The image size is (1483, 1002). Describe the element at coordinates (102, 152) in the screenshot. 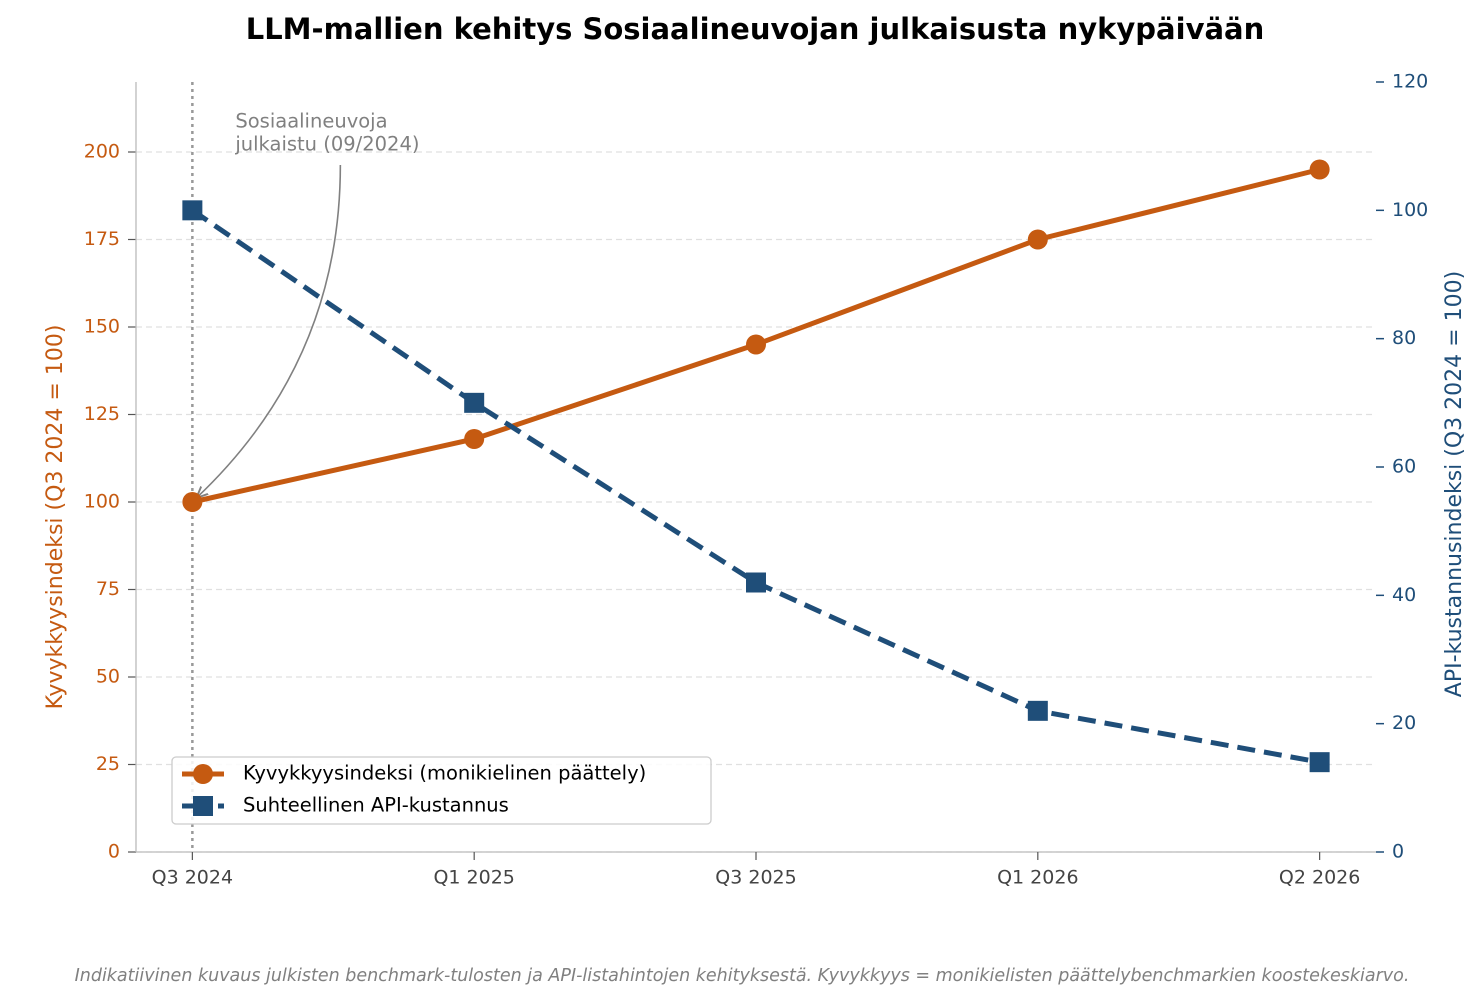

I see `y-tick-label: 200` at that location.